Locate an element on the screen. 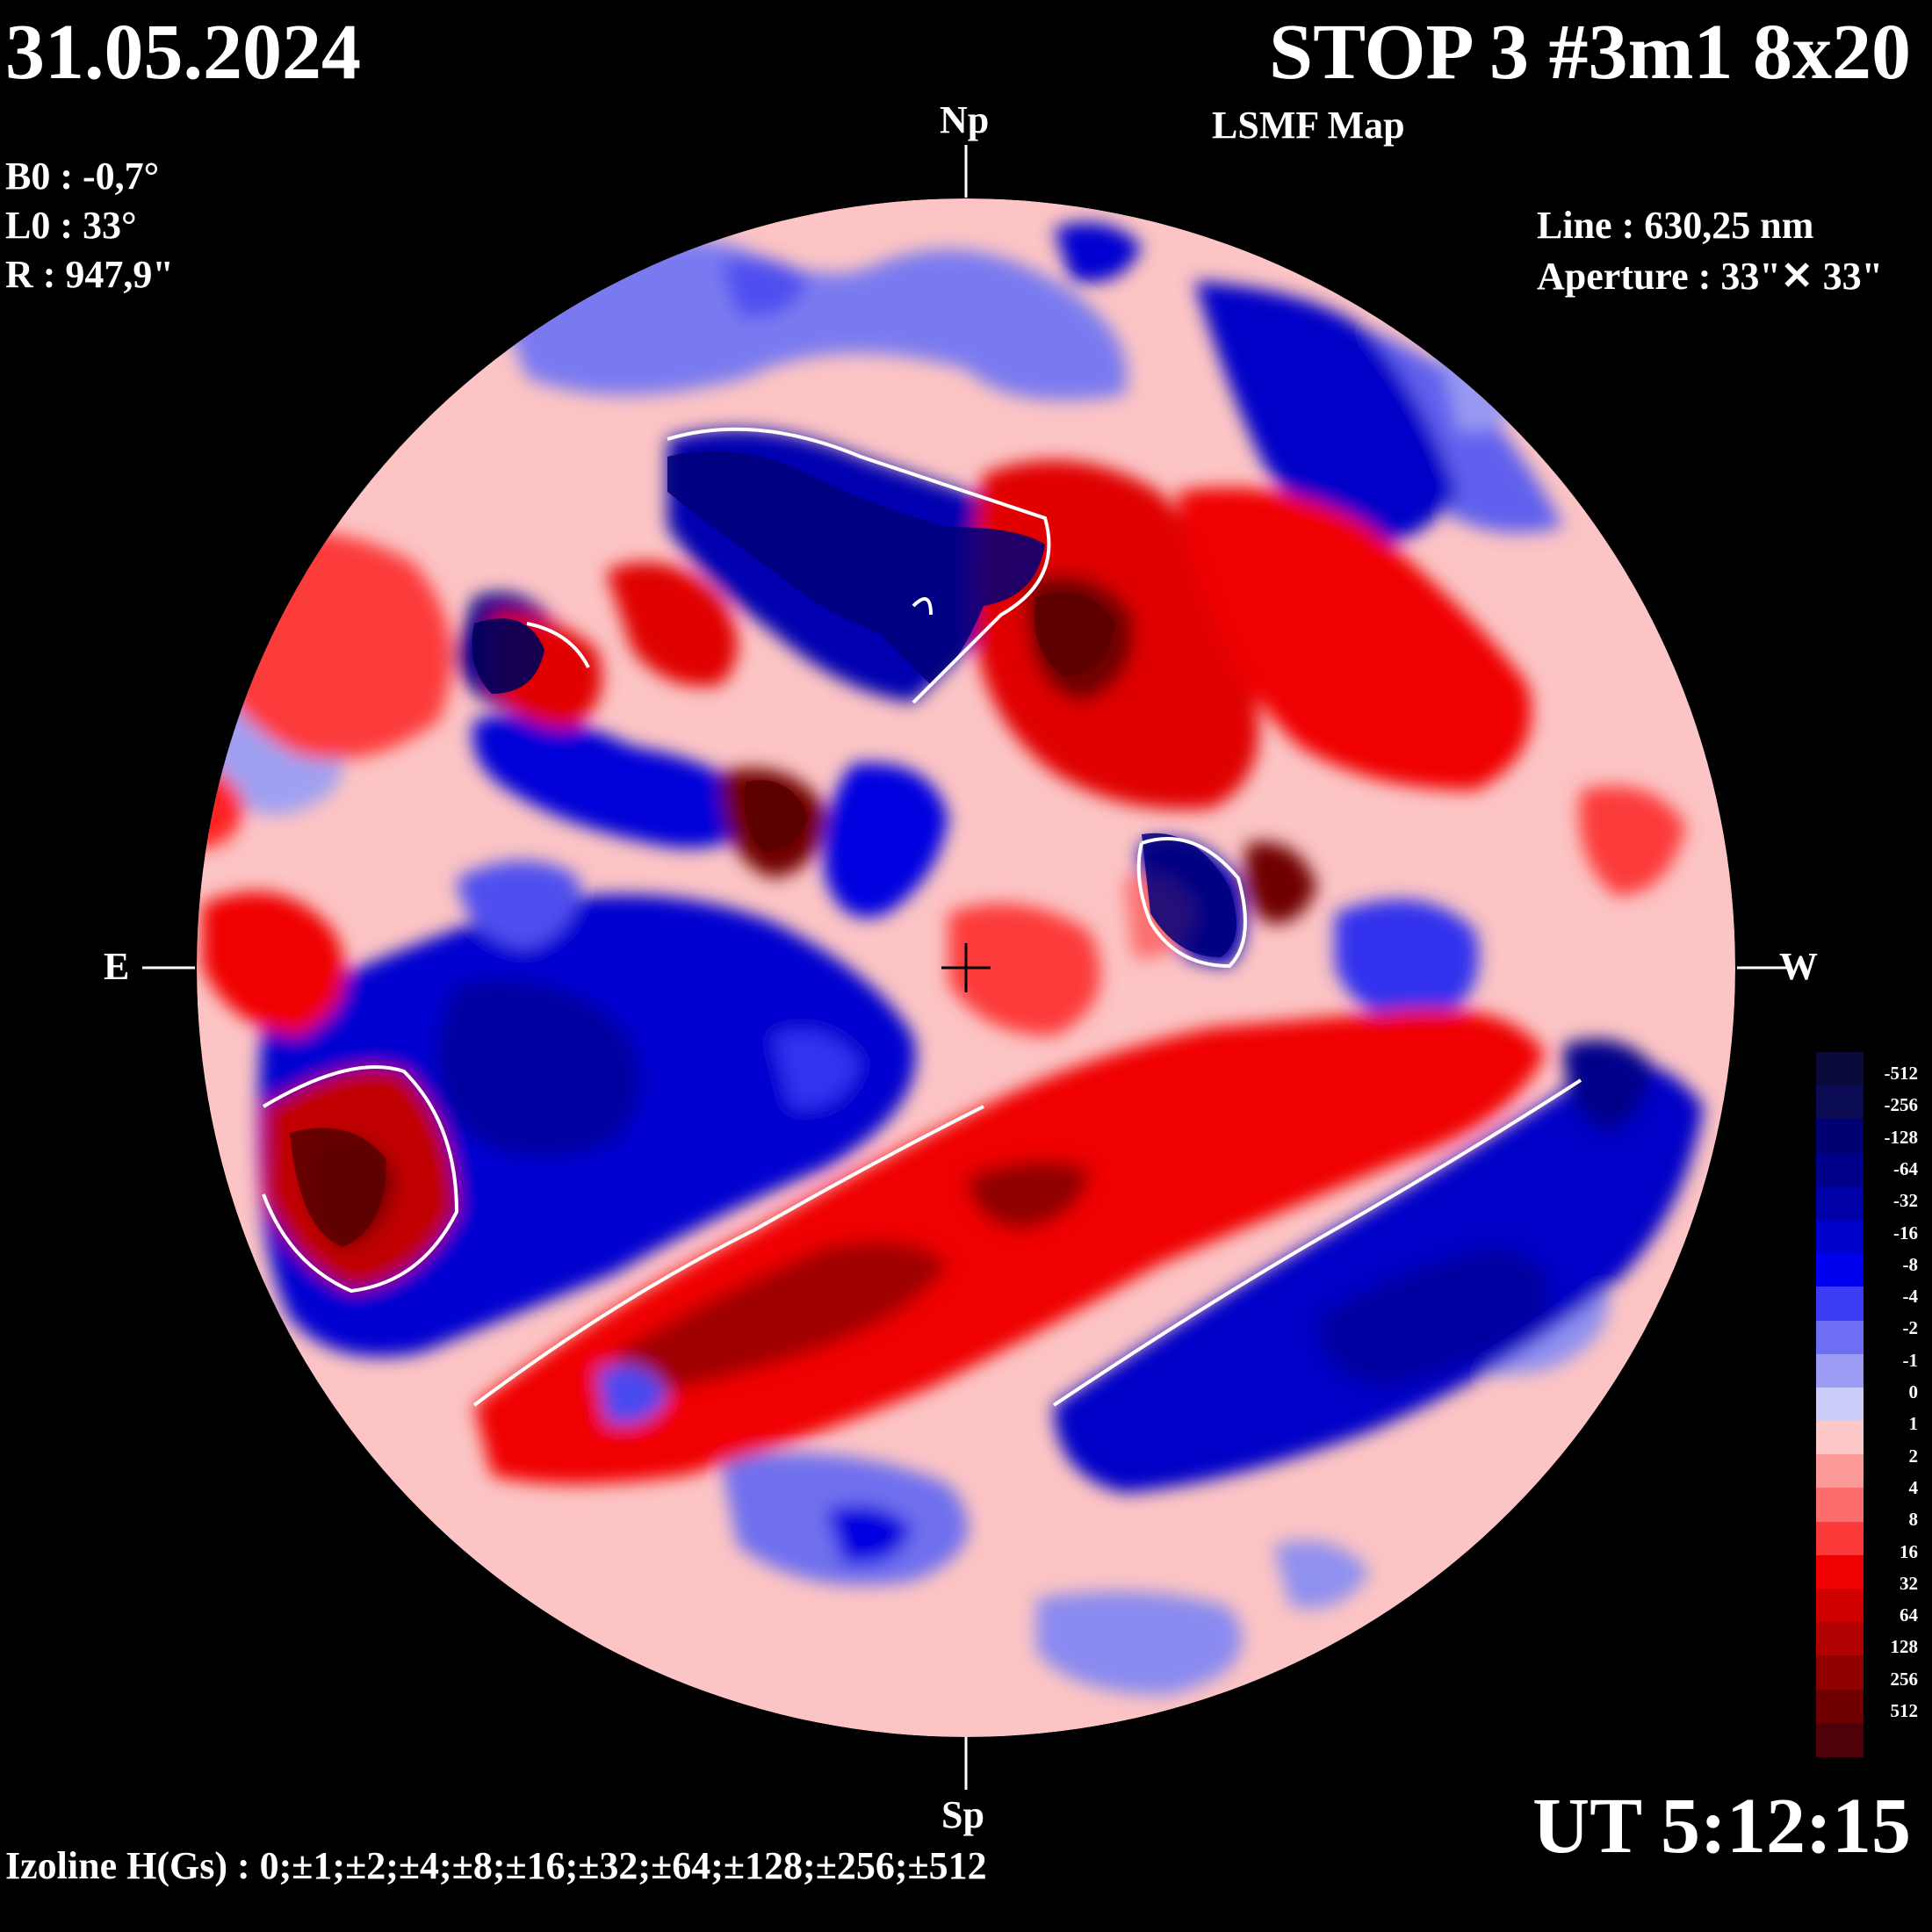 Image resolution: width=1932 pixels, height=1932 pixels. west-label: W is located at coordinates (1798, 967).